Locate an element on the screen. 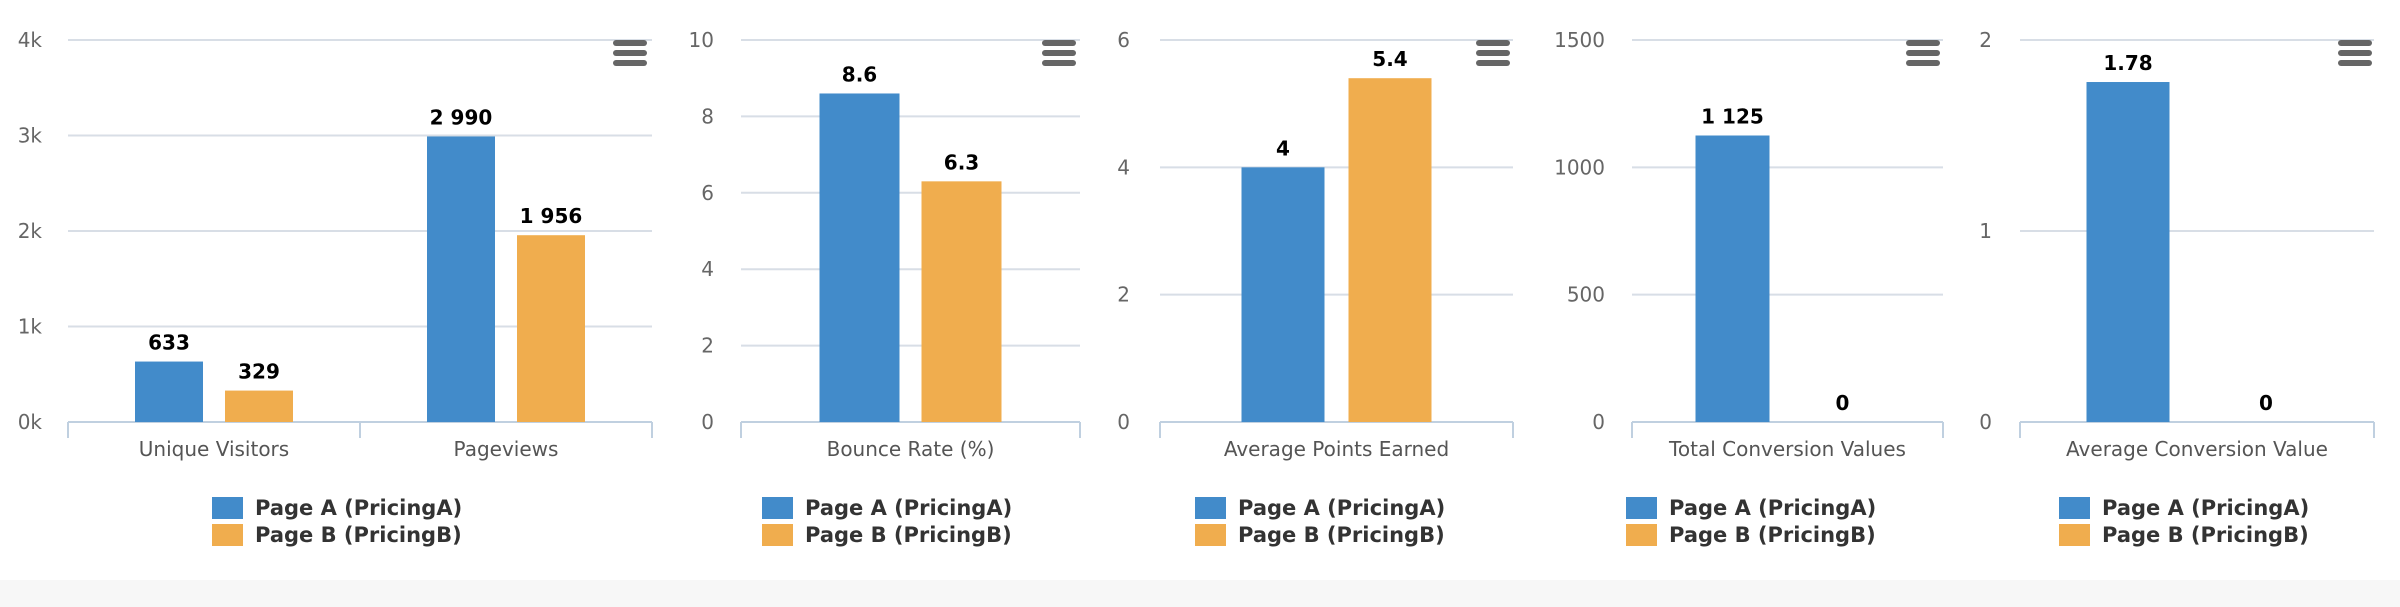 The image size is (2400, 607). y-tick-label: 8 is located at coordinates (707, 116).